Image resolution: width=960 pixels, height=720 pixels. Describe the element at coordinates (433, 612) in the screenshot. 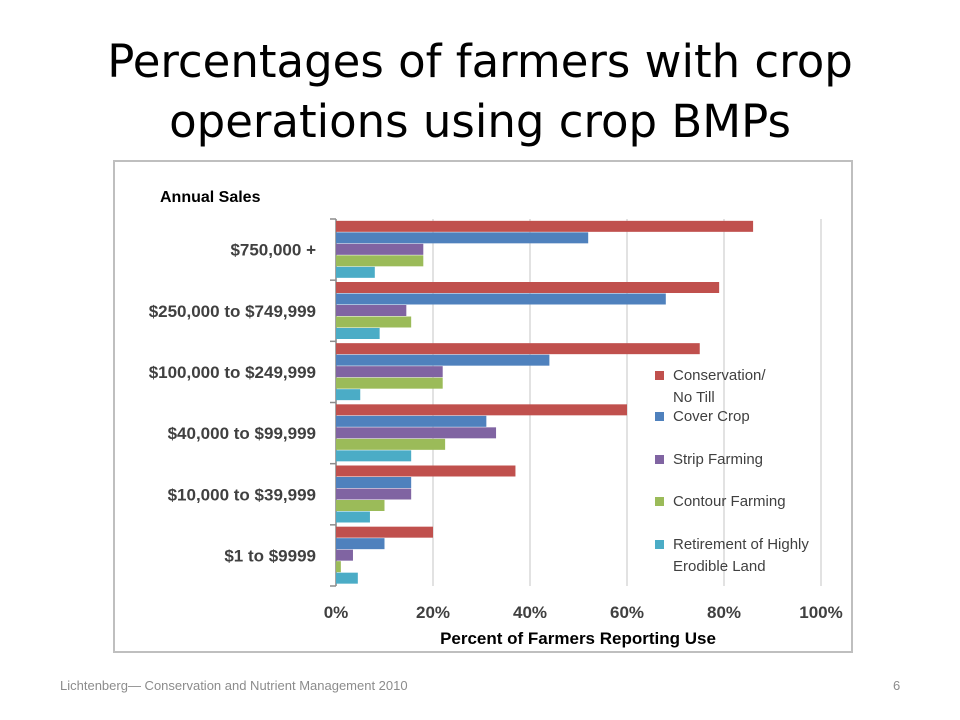

I see `x-tick-label-1: 20%` at that location.